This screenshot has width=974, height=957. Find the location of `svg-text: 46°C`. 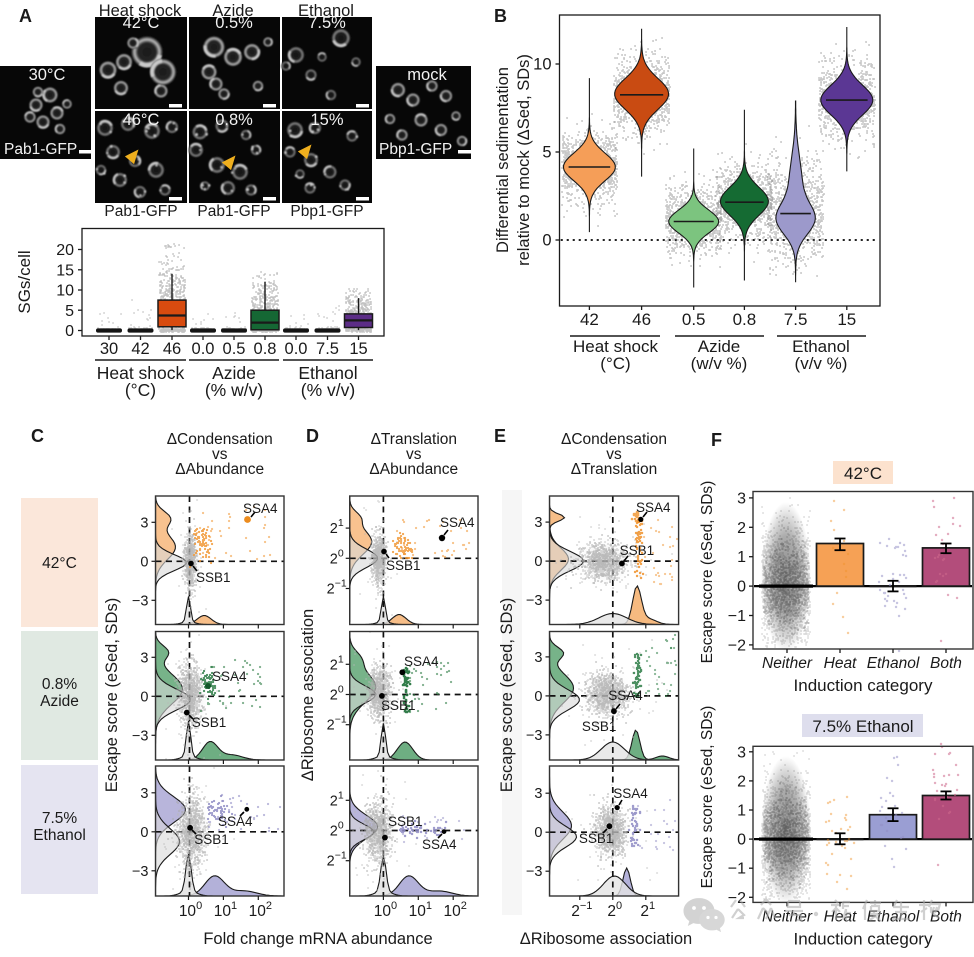

svg-text: 46°C is located at coordinates (141, 120).